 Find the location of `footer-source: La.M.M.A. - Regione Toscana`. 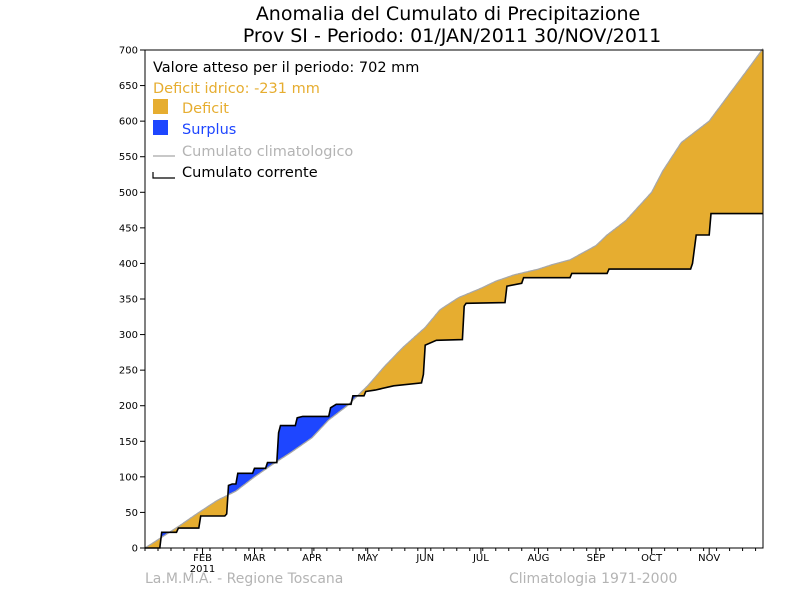

footer-source: La.M.M.A. - Regione Toscana is located at coordinates (244, 579).